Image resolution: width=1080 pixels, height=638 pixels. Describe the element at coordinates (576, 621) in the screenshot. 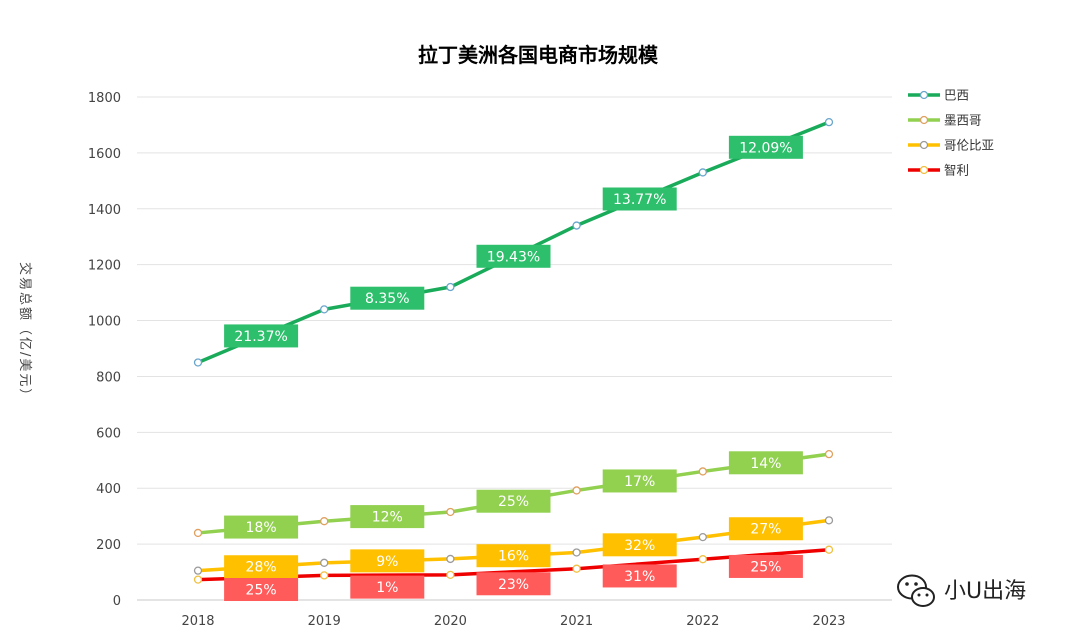

I see `x-tick-label: 2021` at that location.